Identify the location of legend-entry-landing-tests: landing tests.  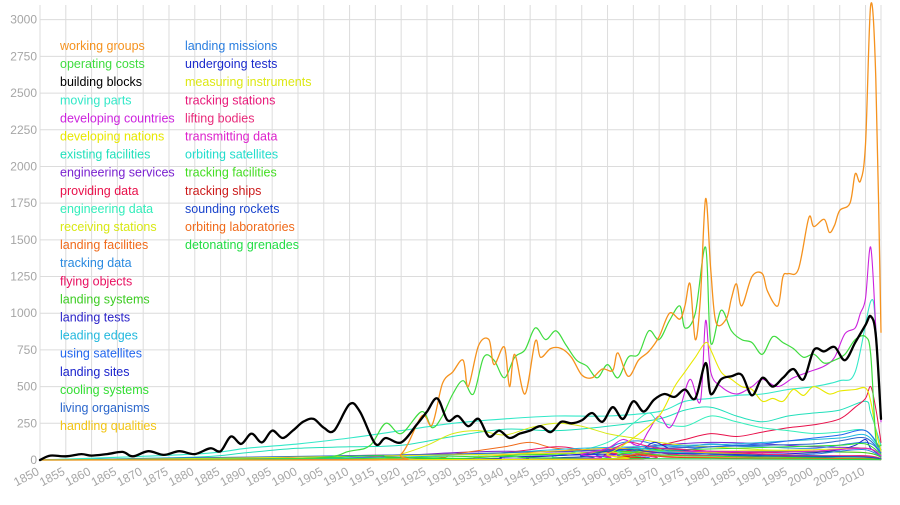
(95, 318).